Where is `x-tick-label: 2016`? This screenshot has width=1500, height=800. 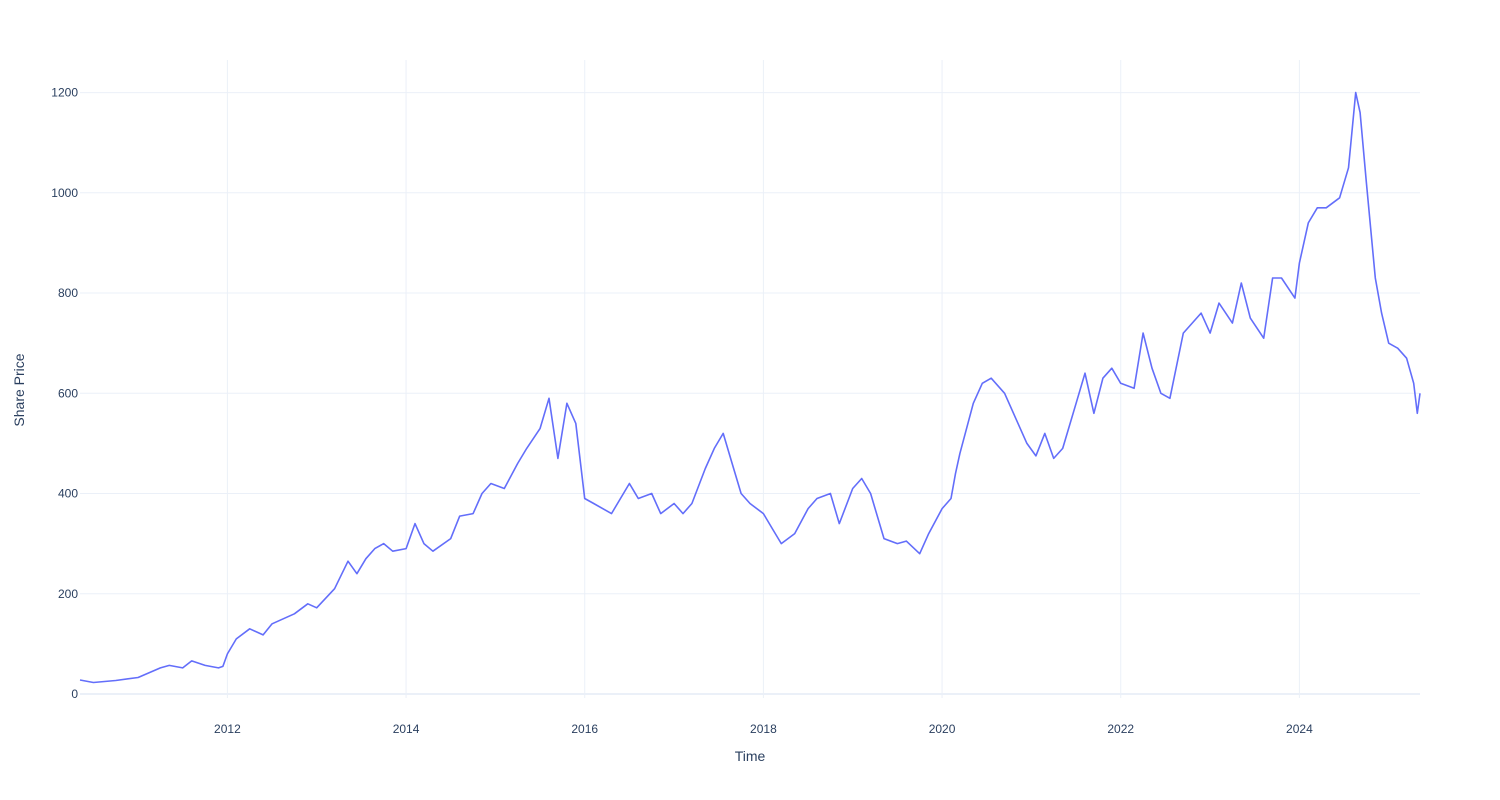 x-tick-label: 2016 is located at coordinates (584, 729).